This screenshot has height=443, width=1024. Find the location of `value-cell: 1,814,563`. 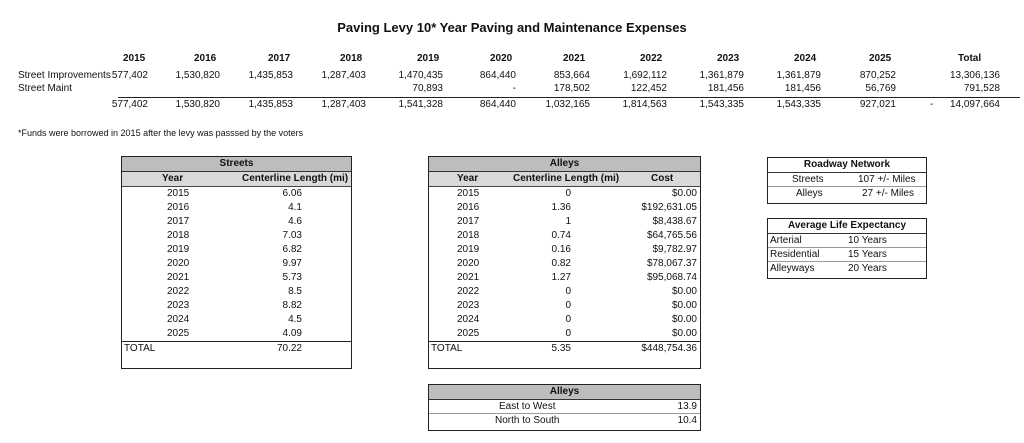

value-cell: 1,814,563 is located at coordinates (645, 104).